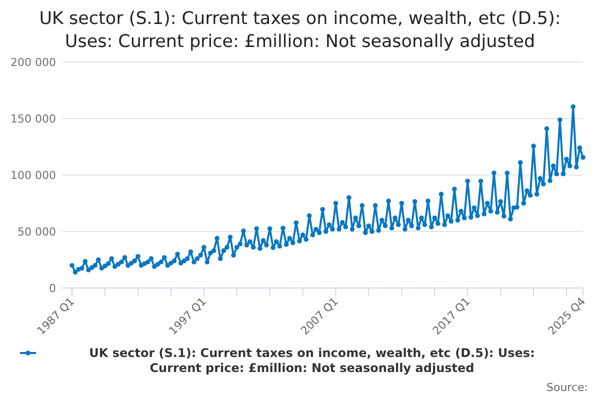 The height and width of the screenshot is (400, 600). What do you see at coordinates (37, 232) in the screenshot?
I see `y-tick-label: 50 000` at bounding box center [37, 232].